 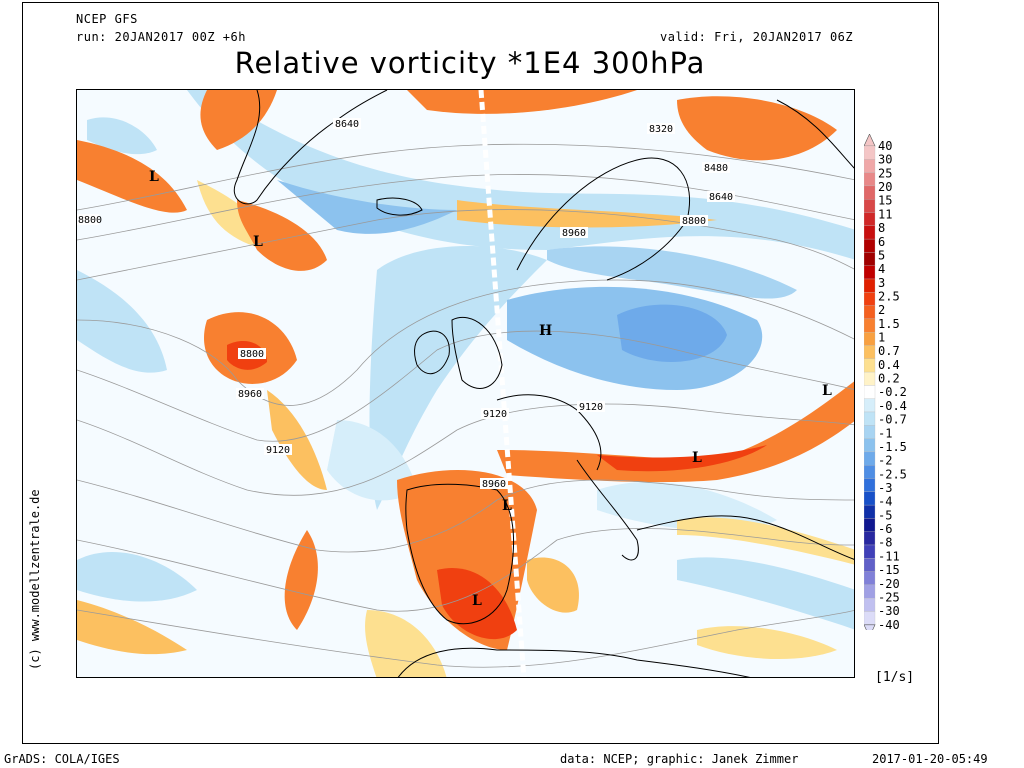 What do you see at coordinates (35, 579) in the screenshot?
I see `copyright-credit: (c) www.modellzentrale.de` at bounding box center [35, 579].